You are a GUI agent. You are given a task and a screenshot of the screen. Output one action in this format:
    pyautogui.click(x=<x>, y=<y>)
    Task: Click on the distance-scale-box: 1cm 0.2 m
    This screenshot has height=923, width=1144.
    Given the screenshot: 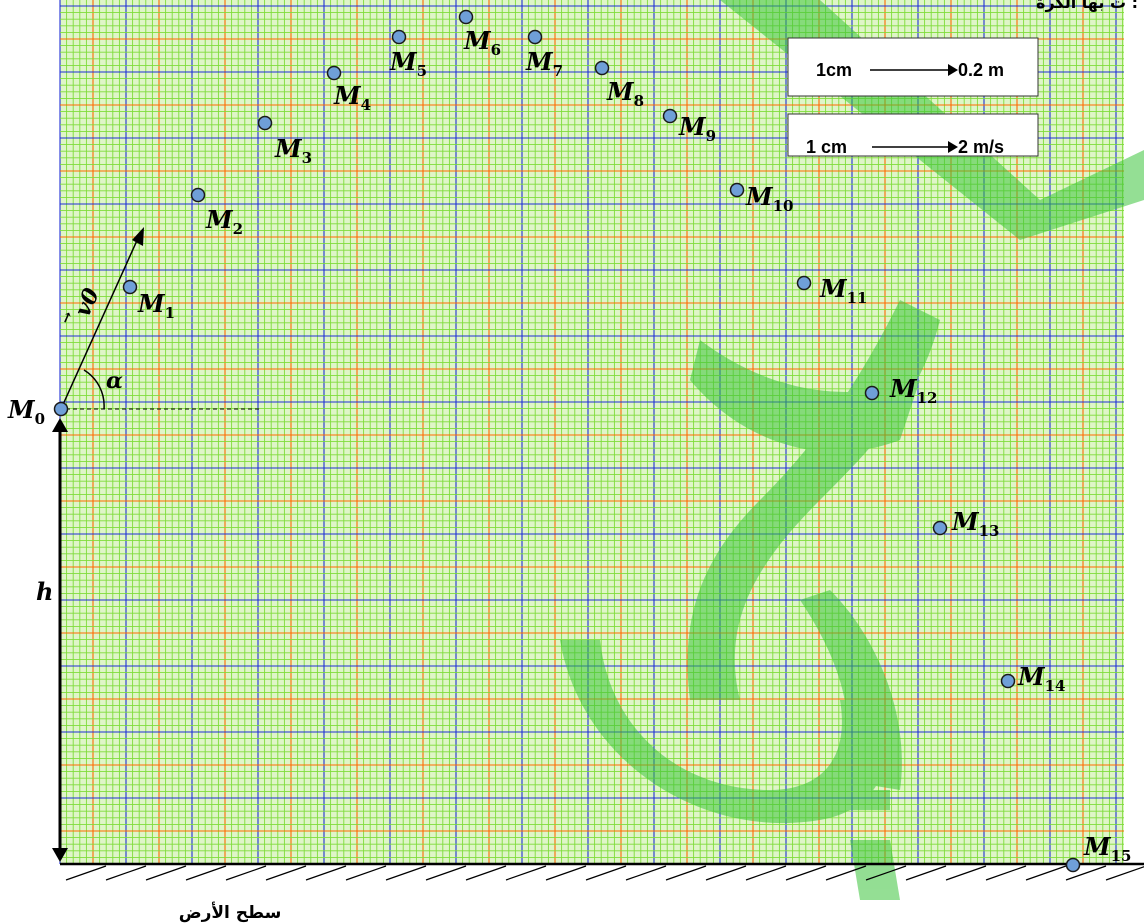 What is the action you would take?
    pyautogui.click(x=913, y=67)
    